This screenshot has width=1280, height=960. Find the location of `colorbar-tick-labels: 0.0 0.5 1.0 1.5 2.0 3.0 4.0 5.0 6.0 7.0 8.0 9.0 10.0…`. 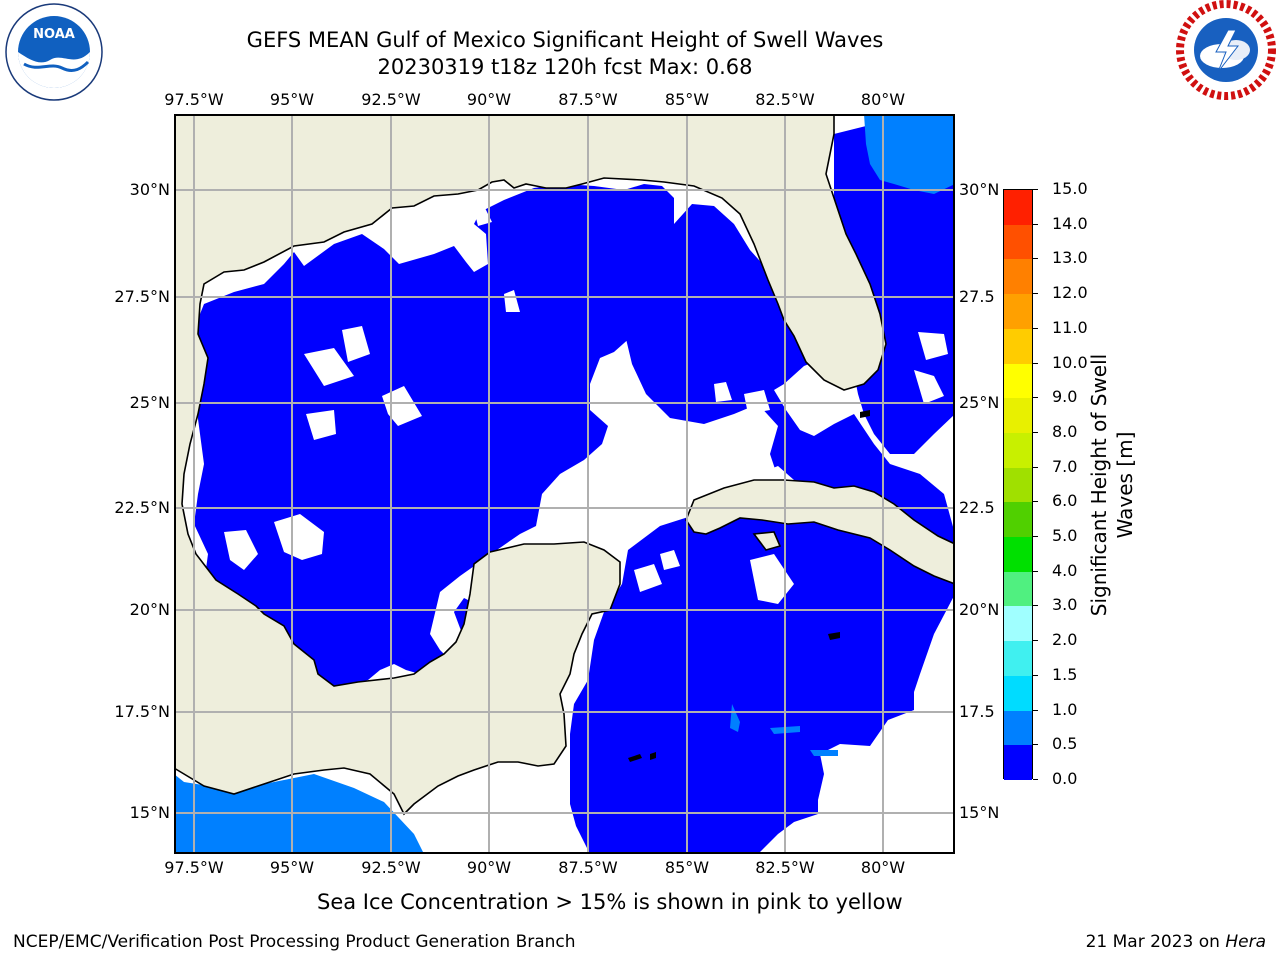

colorbar-tick-labels: 0.0 0.5 1.0 1.5 2.0 3.0 4.0 5.0 6.0 7.0 8.0 9.0 10.0… is located at coordinates (1076, 484).